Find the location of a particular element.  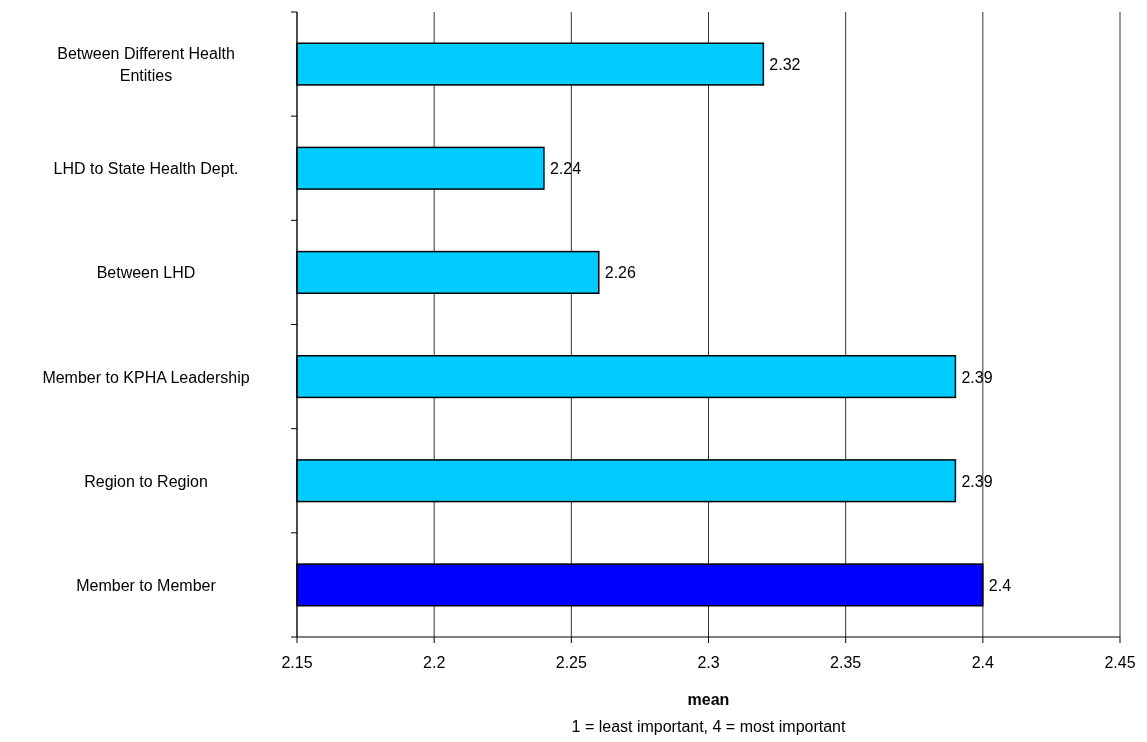

x-tick-label: 2.45 is located at coordinates (1120, 662).